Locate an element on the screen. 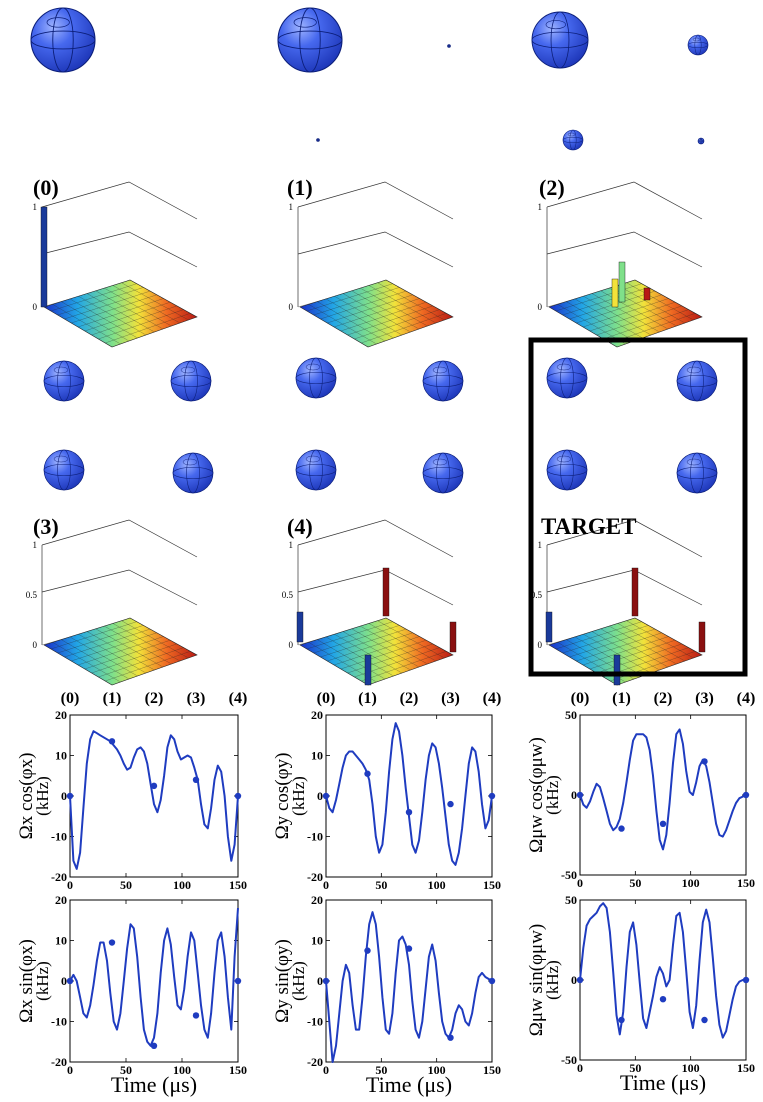  pulse-curve is located at coordinates (409, 794).